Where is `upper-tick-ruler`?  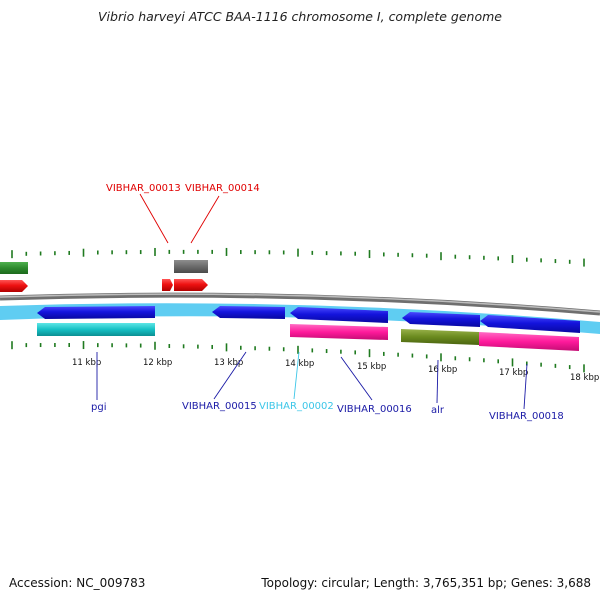
upper-tick-ruler is located at coordinates (298, 257).